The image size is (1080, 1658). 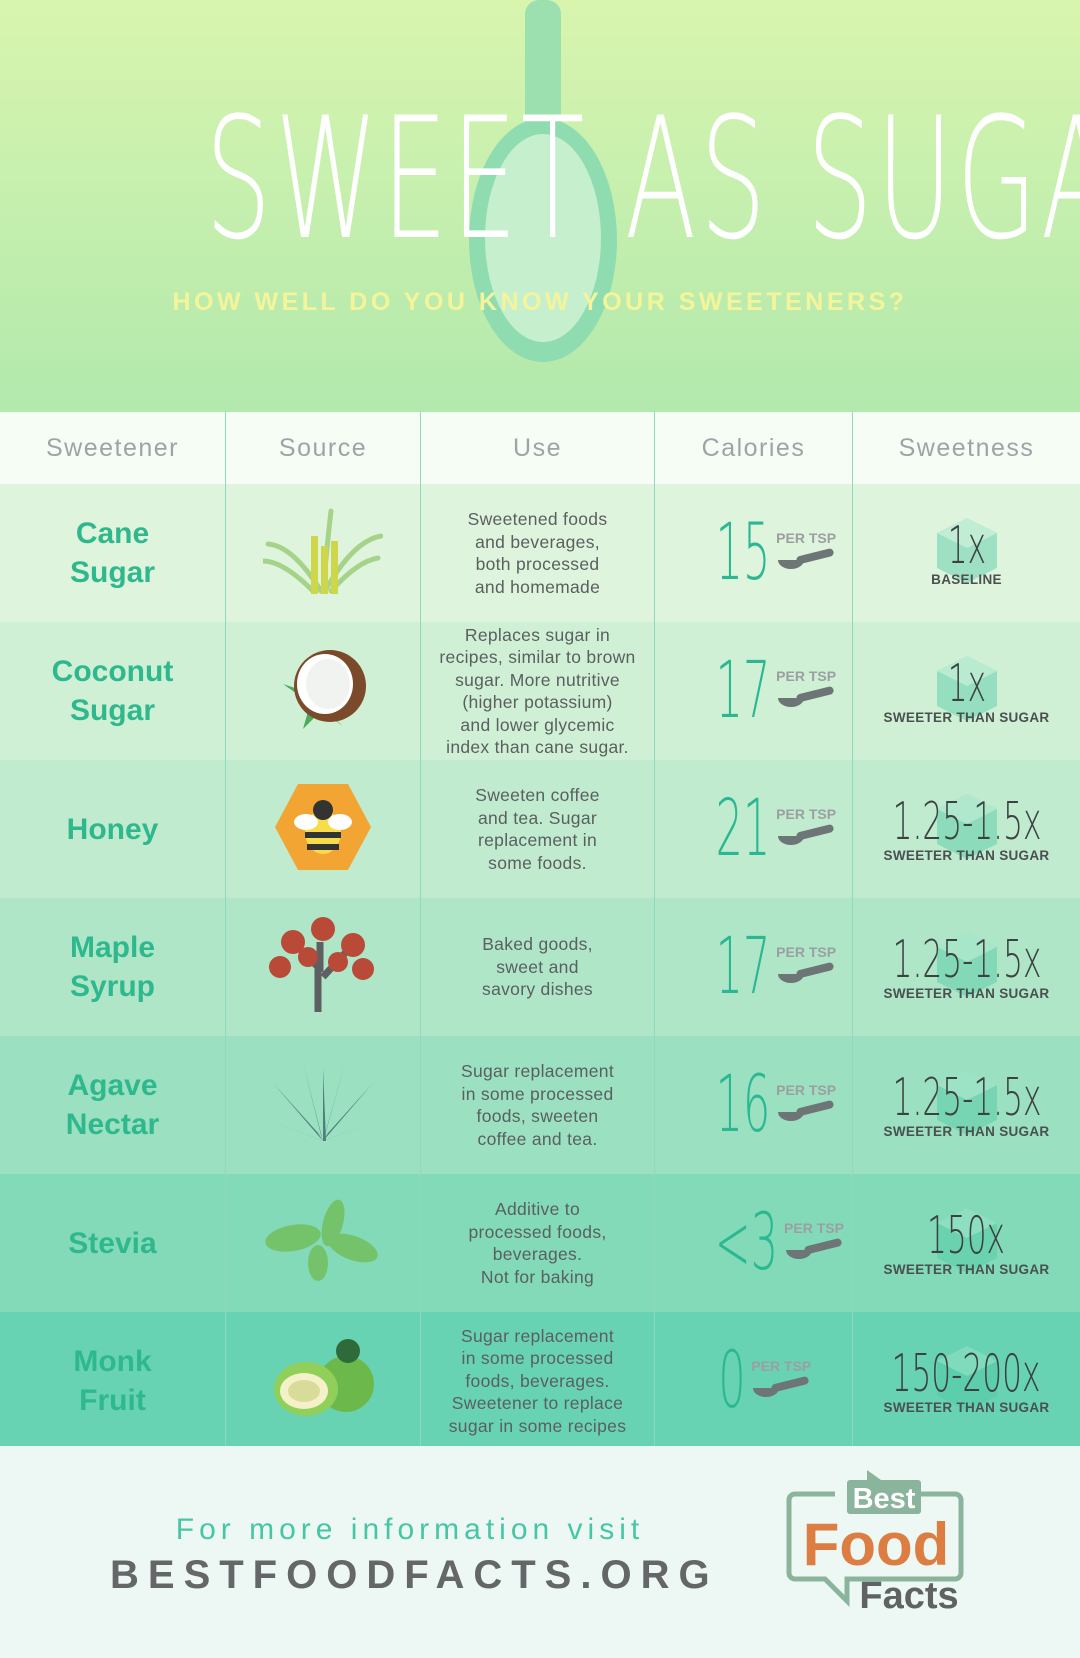 I want to click on sweetener-cell: Agave Nectar, so click(x=113, y=1105).